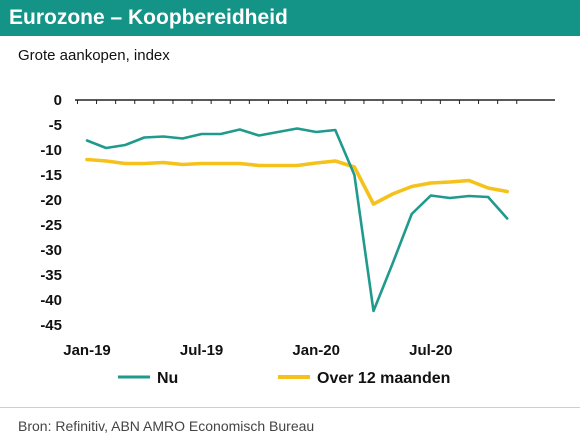  Describe the element at coordinates (51, 213) in the screenshot. I see `y-axis: 0 -5 -10 -15 -20 -25 -30 -35 -40 -45` at that location.